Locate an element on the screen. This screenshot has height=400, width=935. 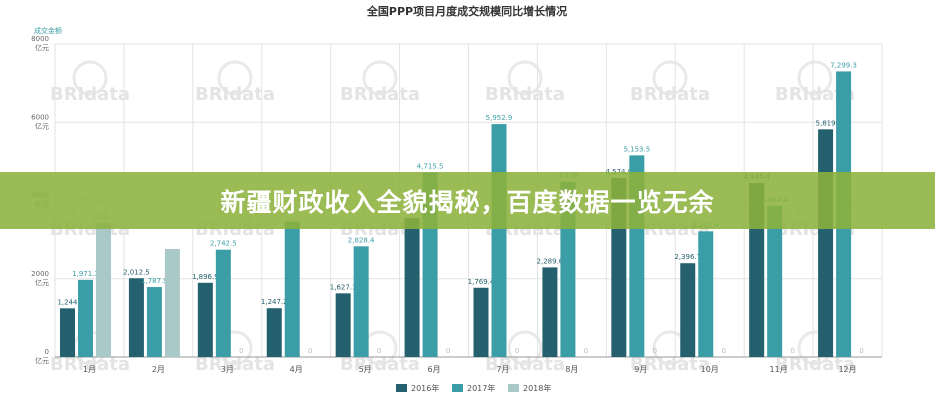
x-tick-label: 2月 is located at coordinates (158, 369).